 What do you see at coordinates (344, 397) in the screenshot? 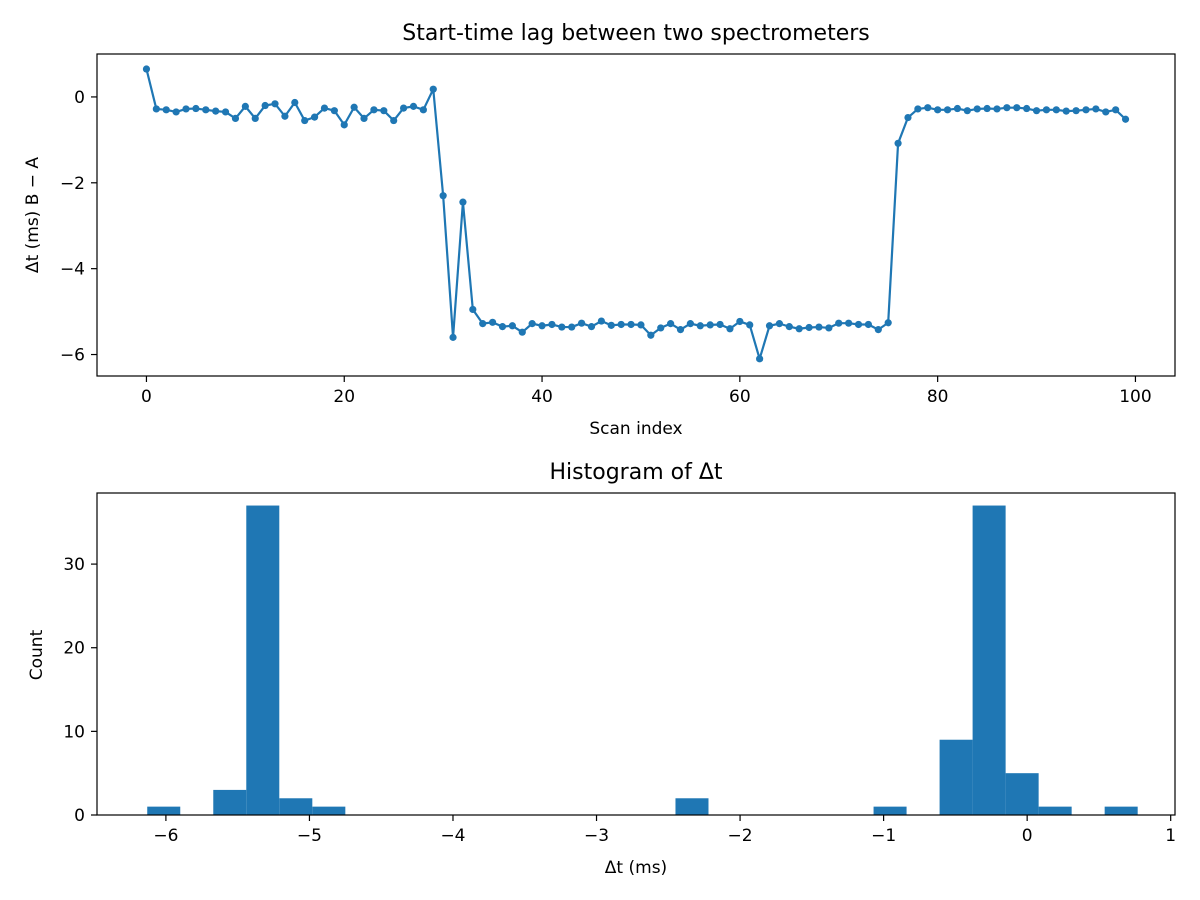
I see `x-tick-label: 20` at bounding box center [344, 397].